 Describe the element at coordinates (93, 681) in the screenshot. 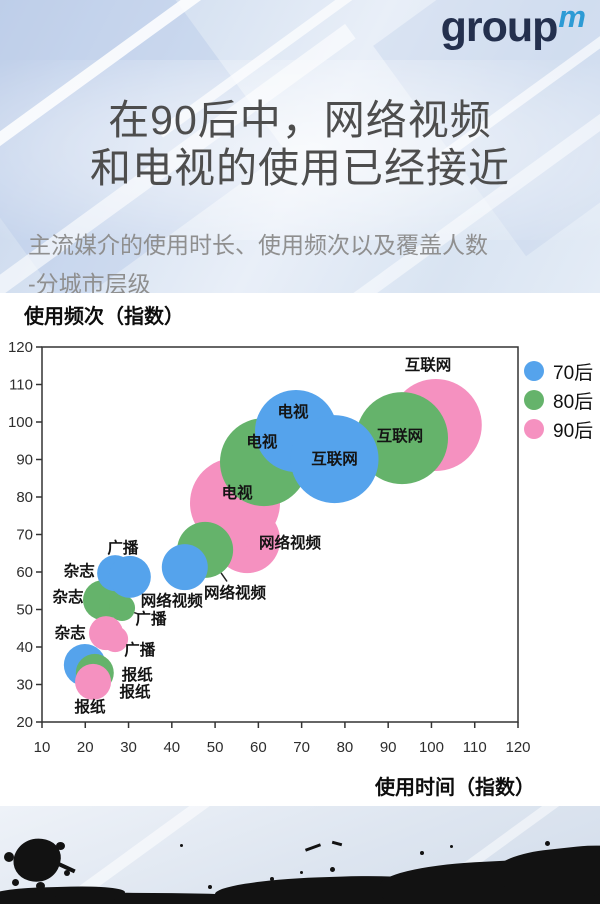

I see `bubble-报纸-90后` at that location.